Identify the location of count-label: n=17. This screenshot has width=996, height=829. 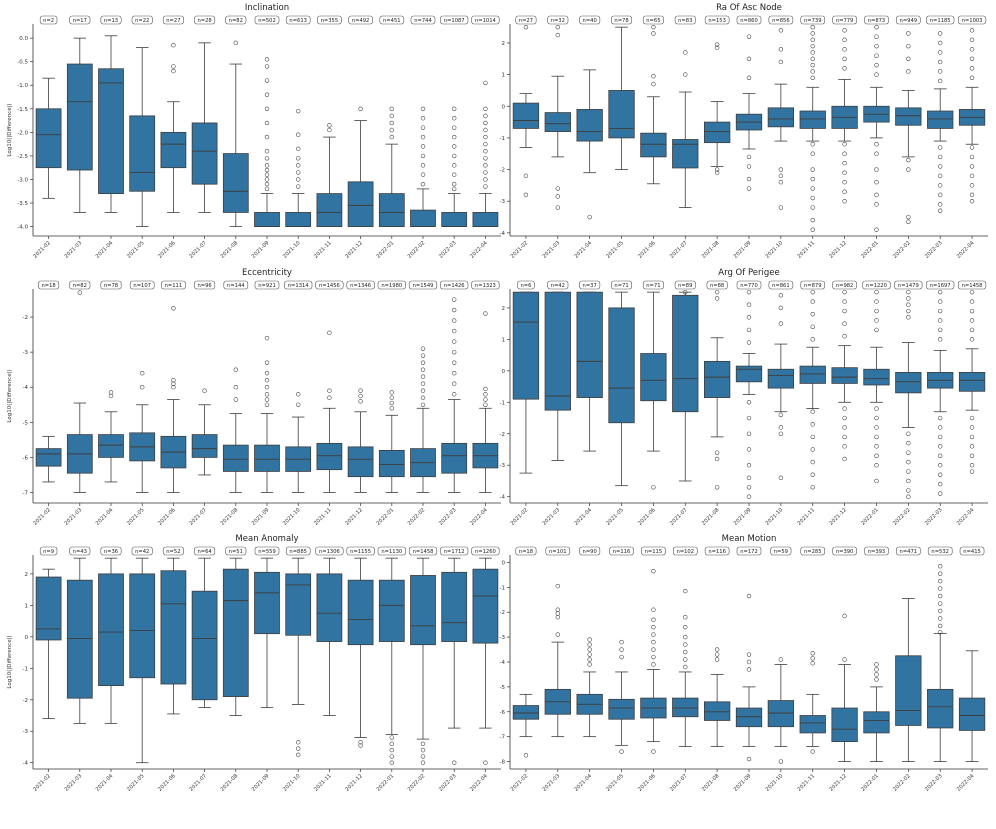
(80, 21).